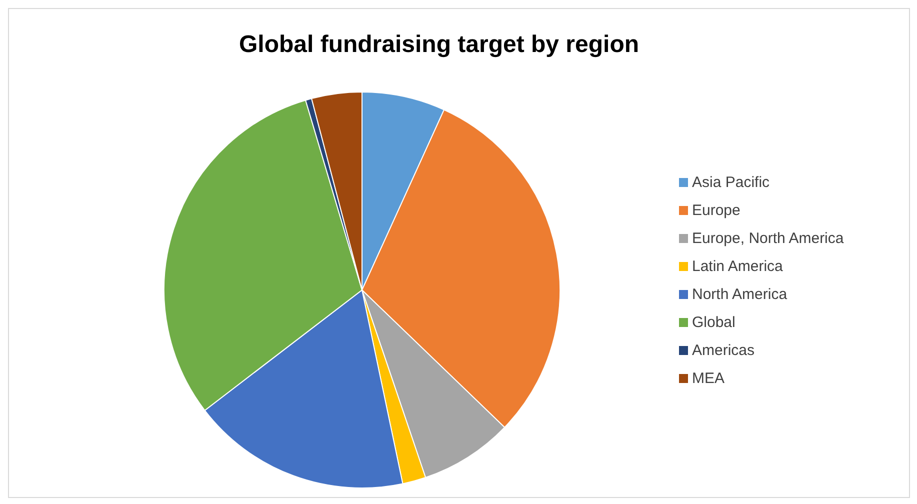 The image size is (917, 504). What do you see at coordinates (439, 45) in the screenshot?
I see `chart-title: Global fundraising target by region` at bounding box center [439, 45].